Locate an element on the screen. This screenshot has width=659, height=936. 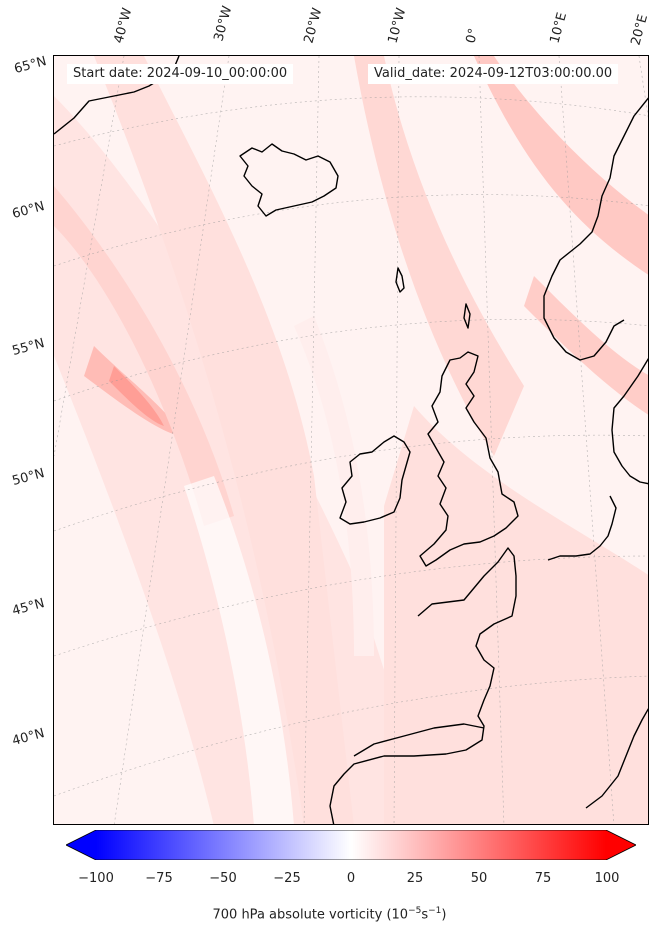
lat-label-40n: 40°N is located at coordinates (28, 737).